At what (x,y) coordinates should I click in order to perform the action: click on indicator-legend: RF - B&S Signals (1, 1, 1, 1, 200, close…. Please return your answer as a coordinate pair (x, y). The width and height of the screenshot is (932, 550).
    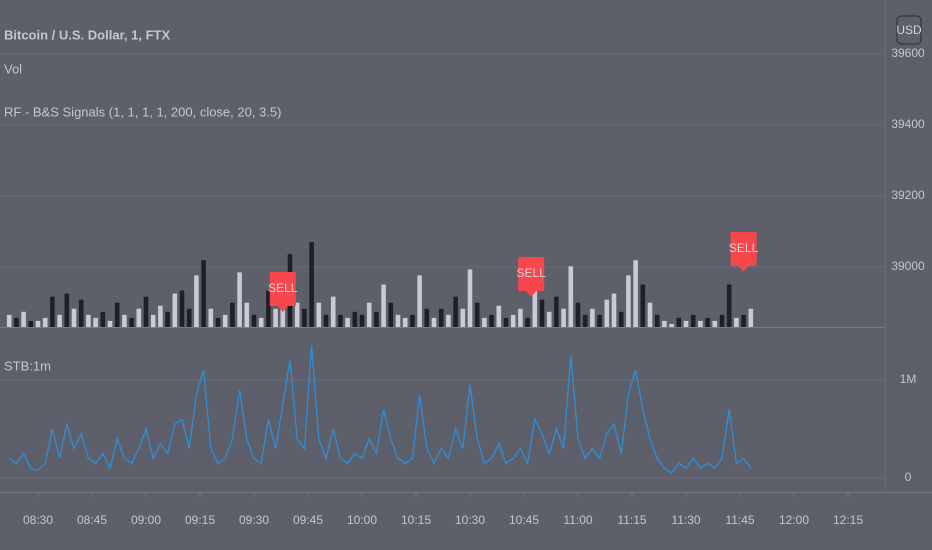
    Looking at the image, I should click on (142, 111).